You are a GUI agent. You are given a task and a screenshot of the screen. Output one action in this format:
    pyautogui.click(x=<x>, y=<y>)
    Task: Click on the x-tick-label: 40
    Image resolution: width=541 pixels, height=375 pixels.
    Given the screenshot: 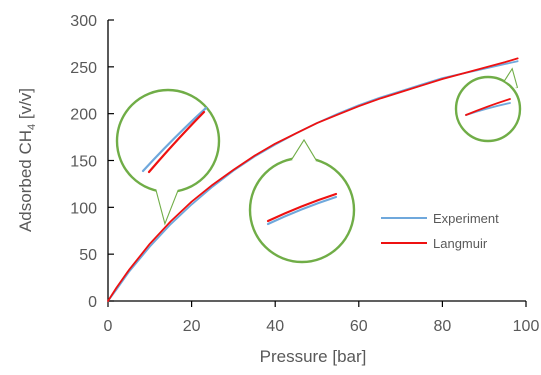 What is the action you would take?
    pyautogui.click(x=275, y=326)
    